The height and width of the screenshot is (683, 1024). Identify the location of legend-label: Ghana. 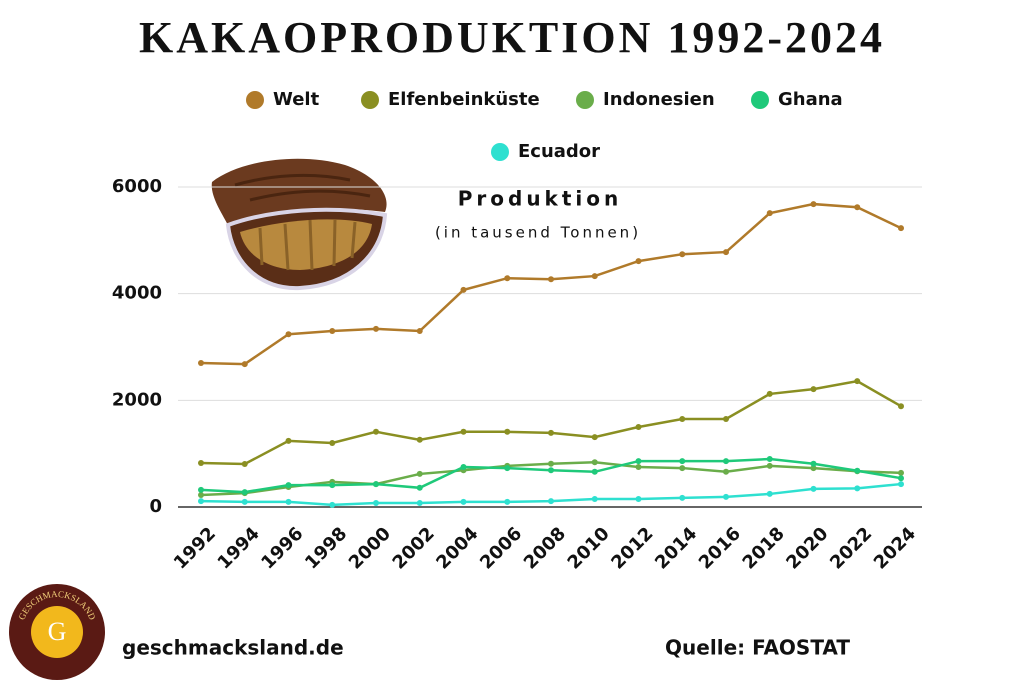
(810, 99).